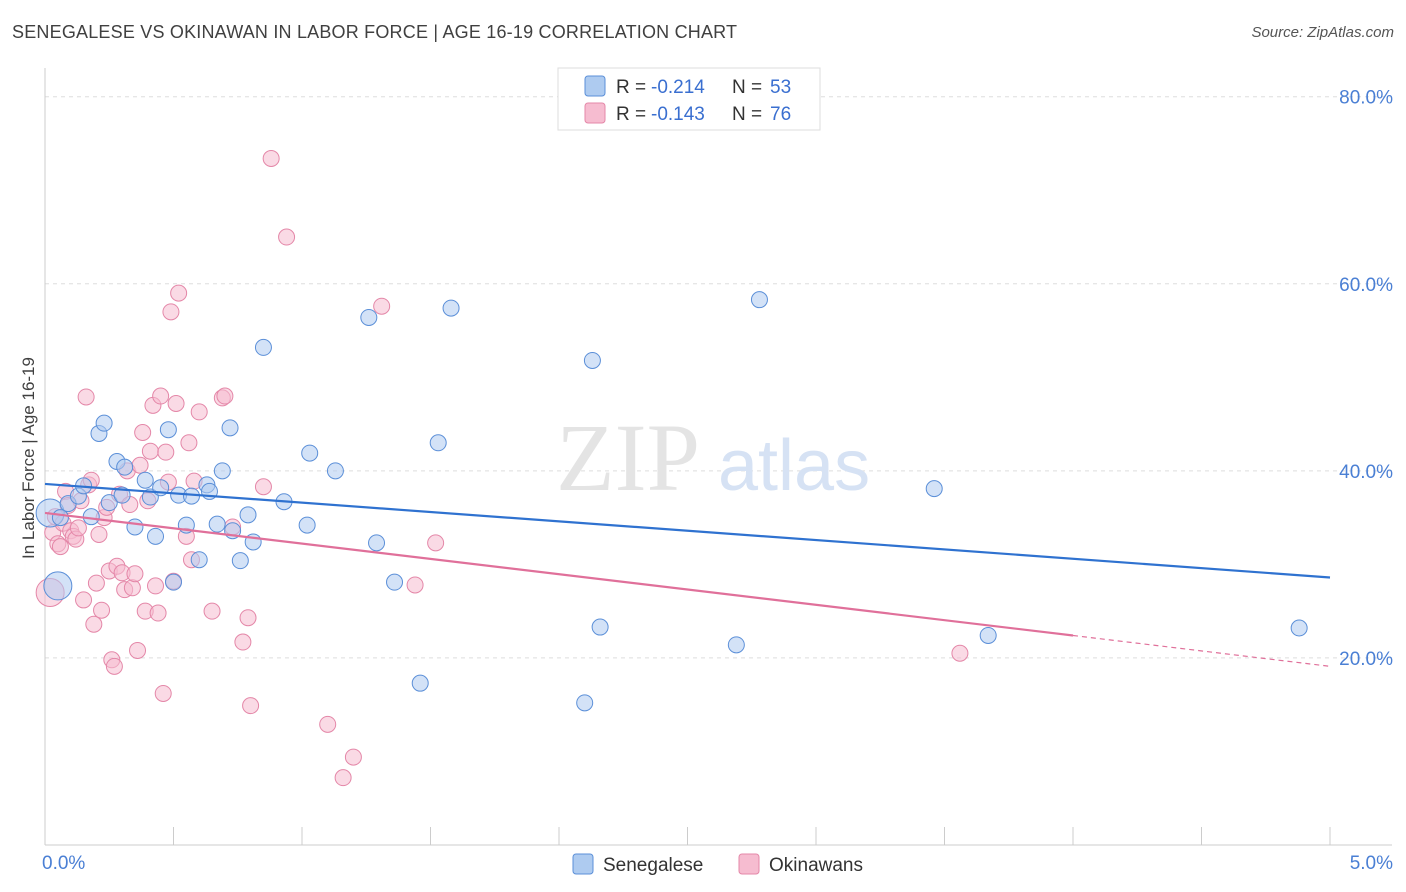 This screenshot has width=1406, height=892. What do you see at coordinates (1366, 285) in the screenshot?
I see `y-tick-label-2: 60.0%` at bounding box center [1366, 285].